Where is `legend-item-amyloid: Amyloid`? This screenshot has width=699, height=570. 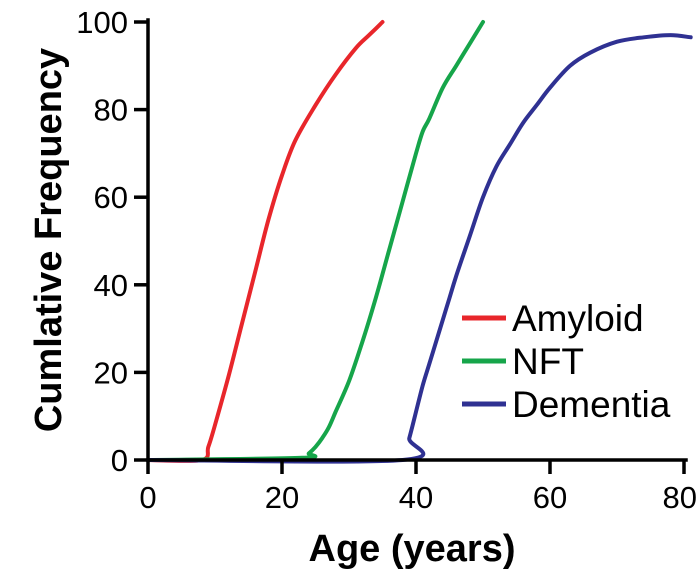
legend-item-amyloid: Amyloid is located at coordinates (553, 318).